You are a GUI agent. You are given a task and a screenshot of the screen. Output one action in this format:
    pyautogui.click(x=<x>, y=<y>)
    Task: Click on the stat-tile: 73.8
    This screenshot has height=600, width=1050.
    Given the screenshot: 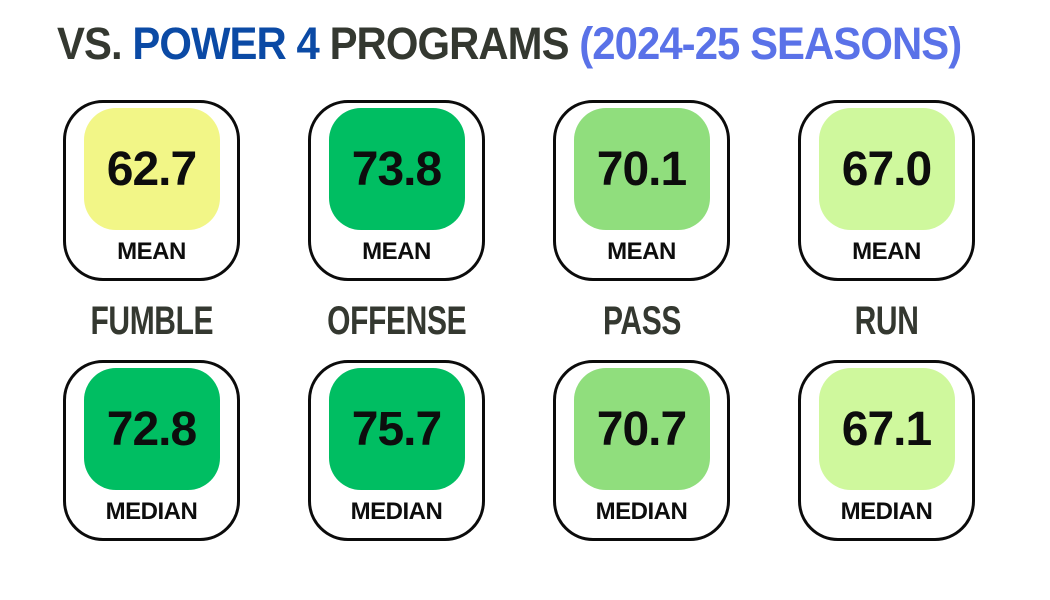 What is the action you would take?
    pyautogui.click(x=396, y=169)
    